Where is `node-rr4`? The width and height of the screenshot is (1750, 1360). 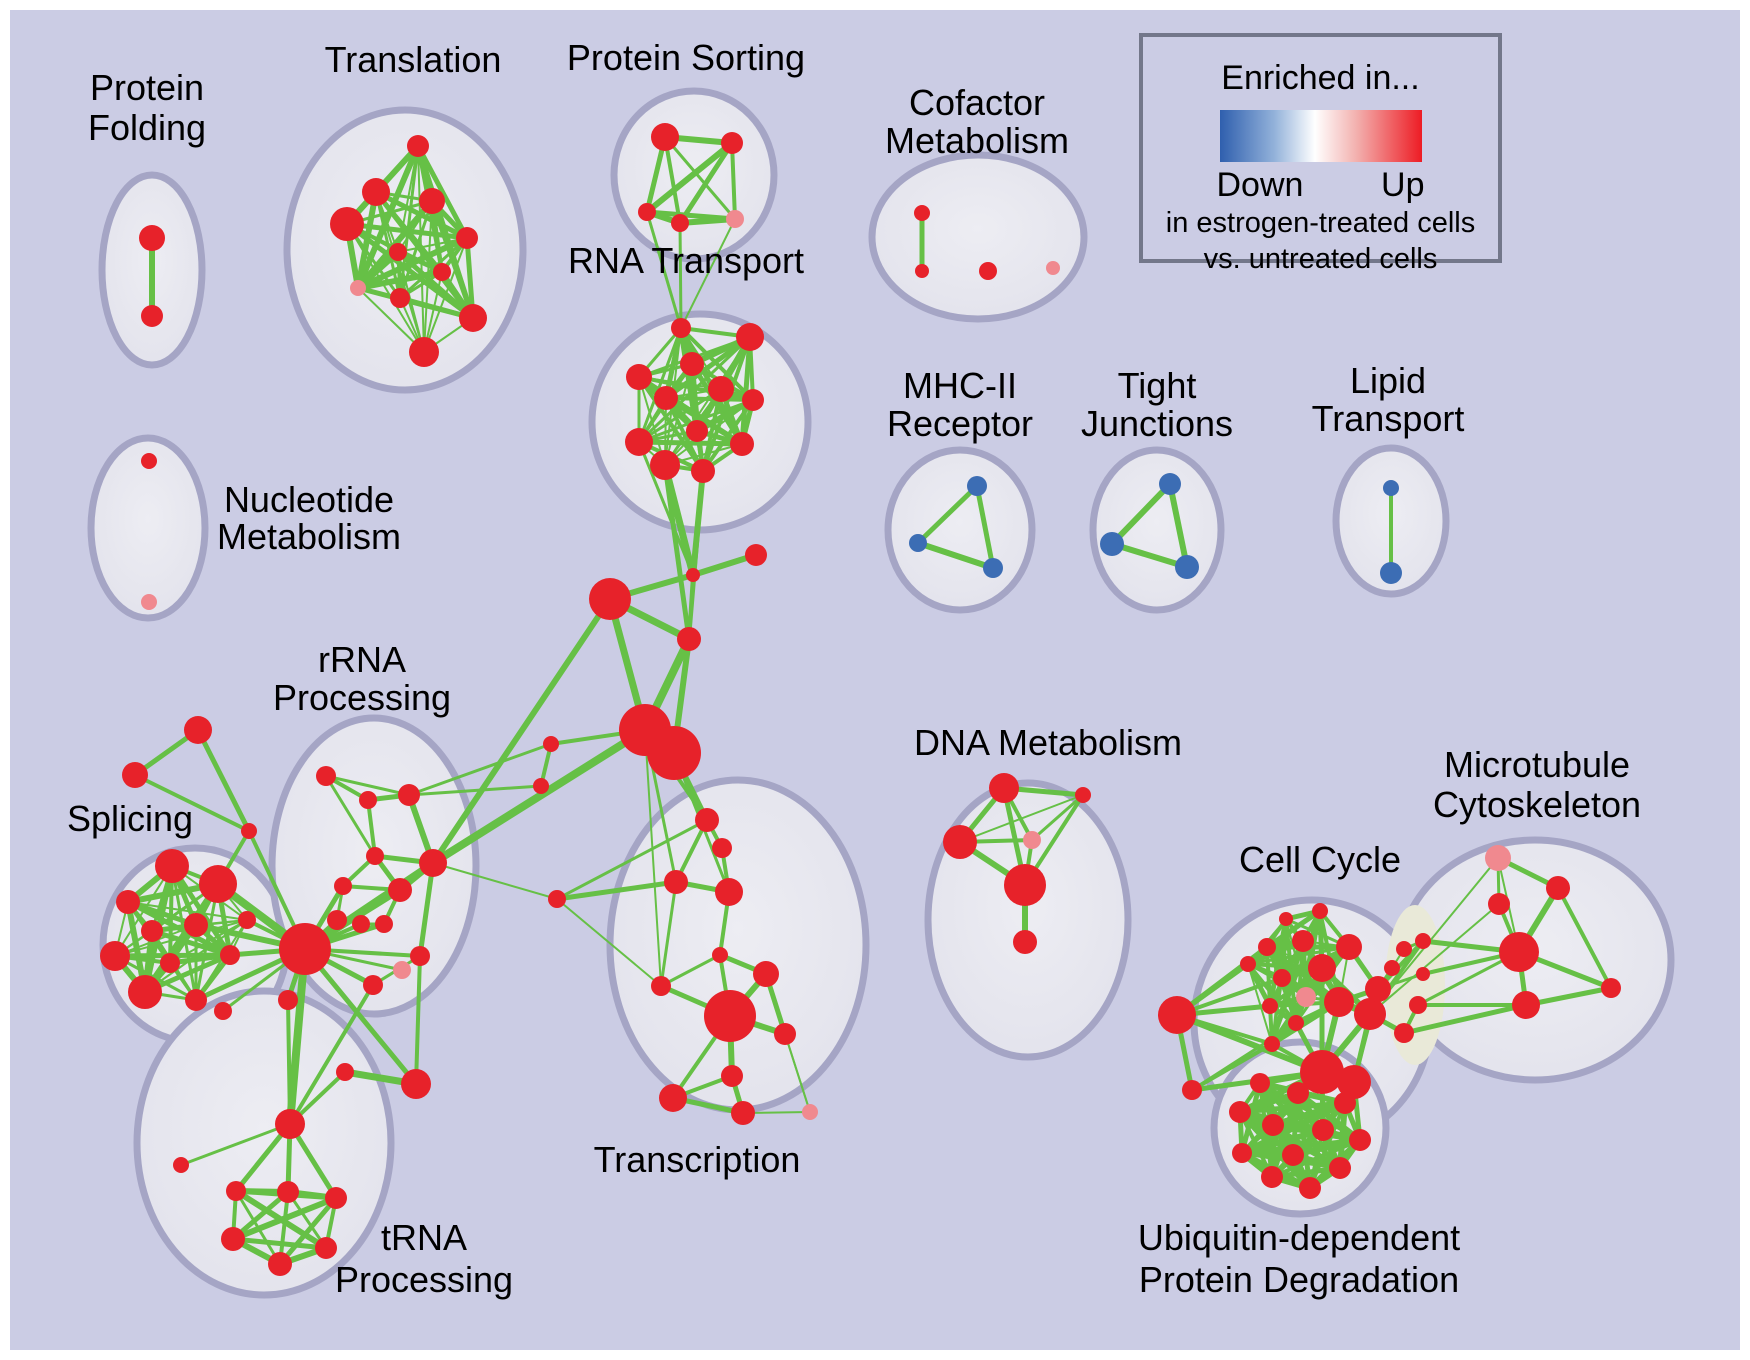
node-rr4 is located at coordinates (375, 856).